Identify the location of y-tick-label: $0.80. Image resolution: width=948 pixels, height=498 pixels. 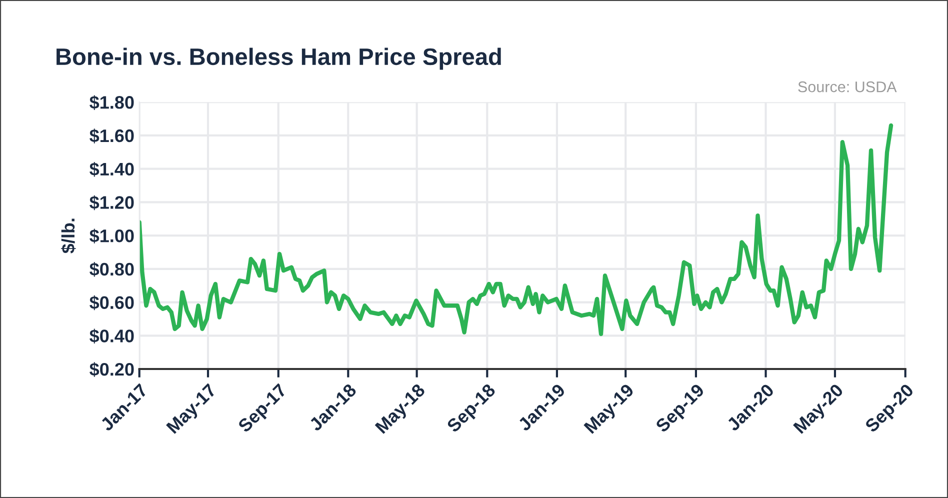
(112, 269).